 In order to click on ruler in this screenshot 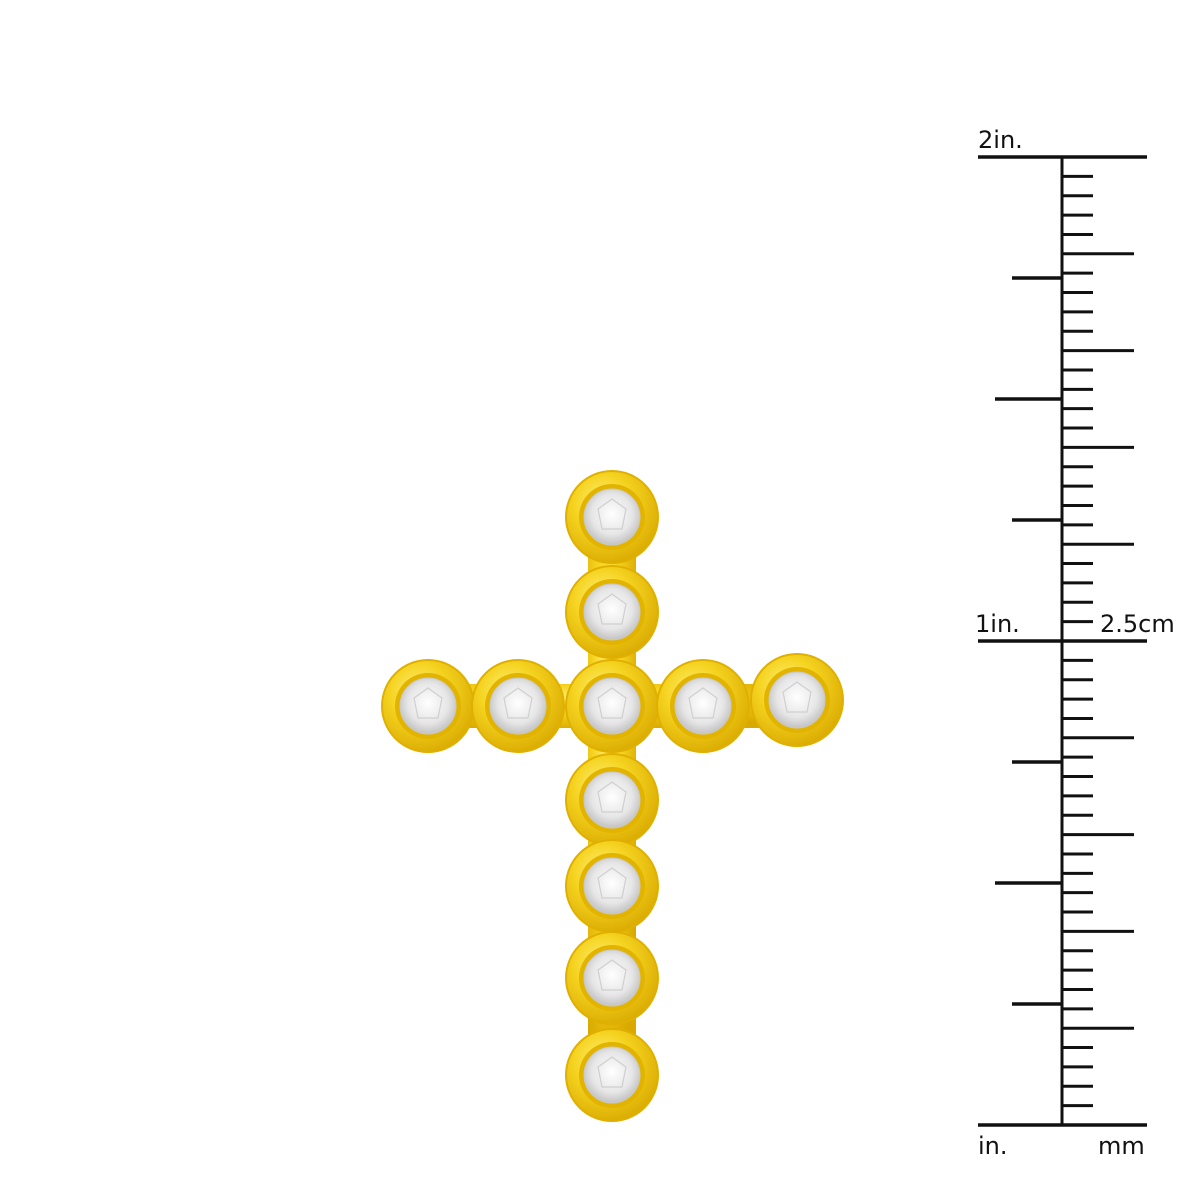, I will do `click(1062, 641)`.